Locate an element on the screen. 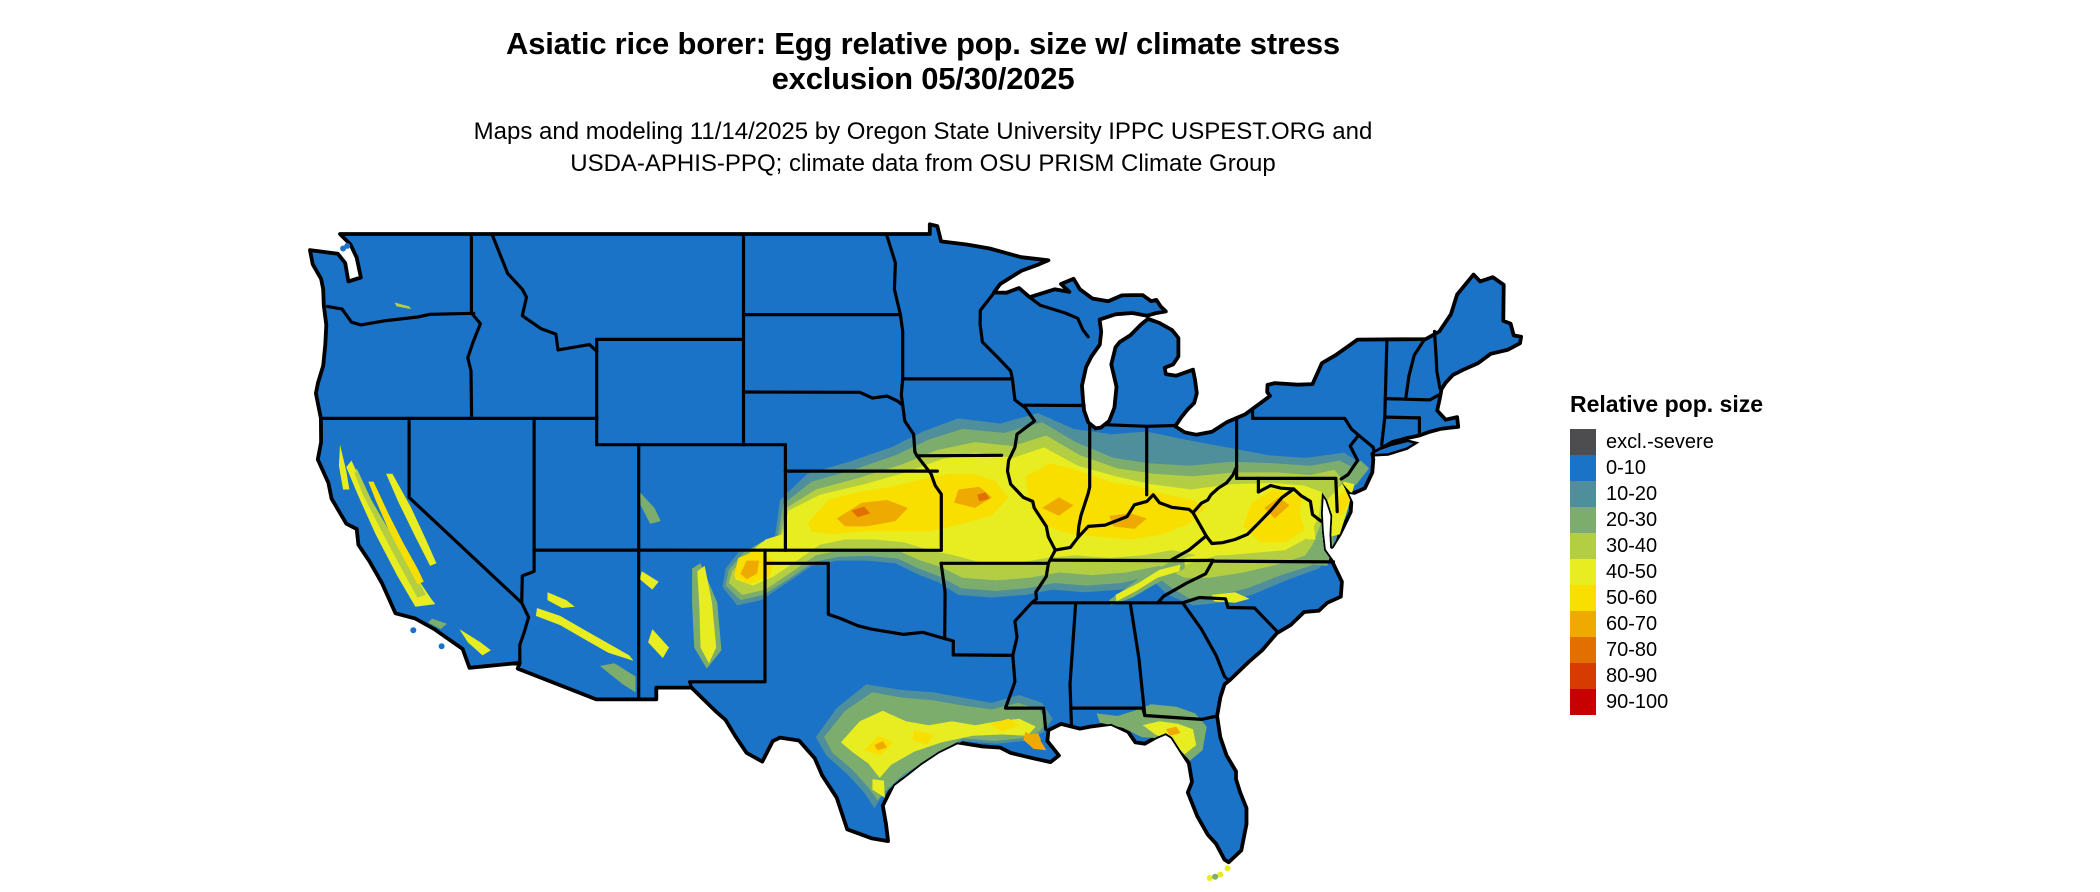 This screenshot has width=2100, height=892. legend-item-label: 20-30 is located at coordinates (1632, 520).